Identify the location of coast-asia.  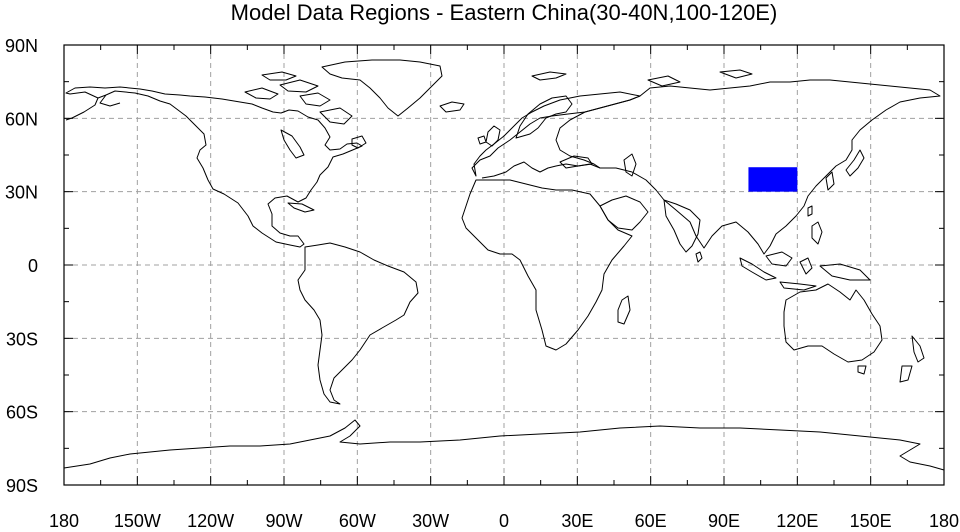
(748, 167).